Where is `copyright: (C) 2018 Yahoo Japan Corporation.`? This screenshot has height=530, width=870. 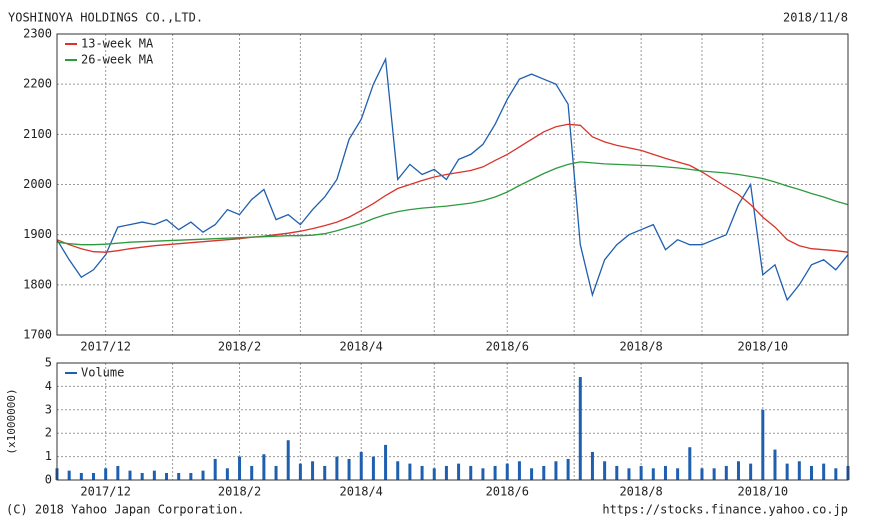
copyright: (C) 2018 Yahoo Japan Corporation. is located at coordinates (125, 510).